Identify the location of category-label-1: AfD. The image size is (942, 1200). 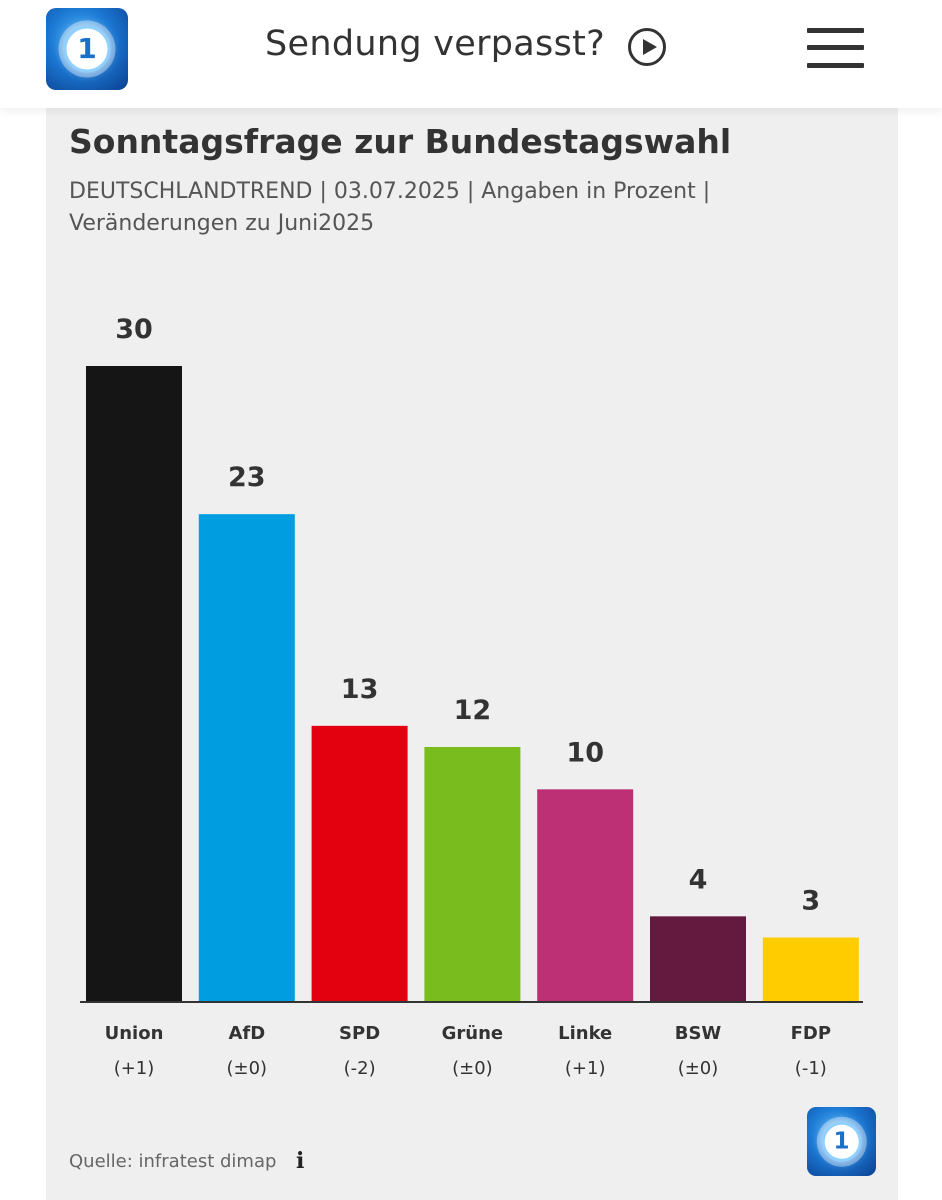
(246, 1033).